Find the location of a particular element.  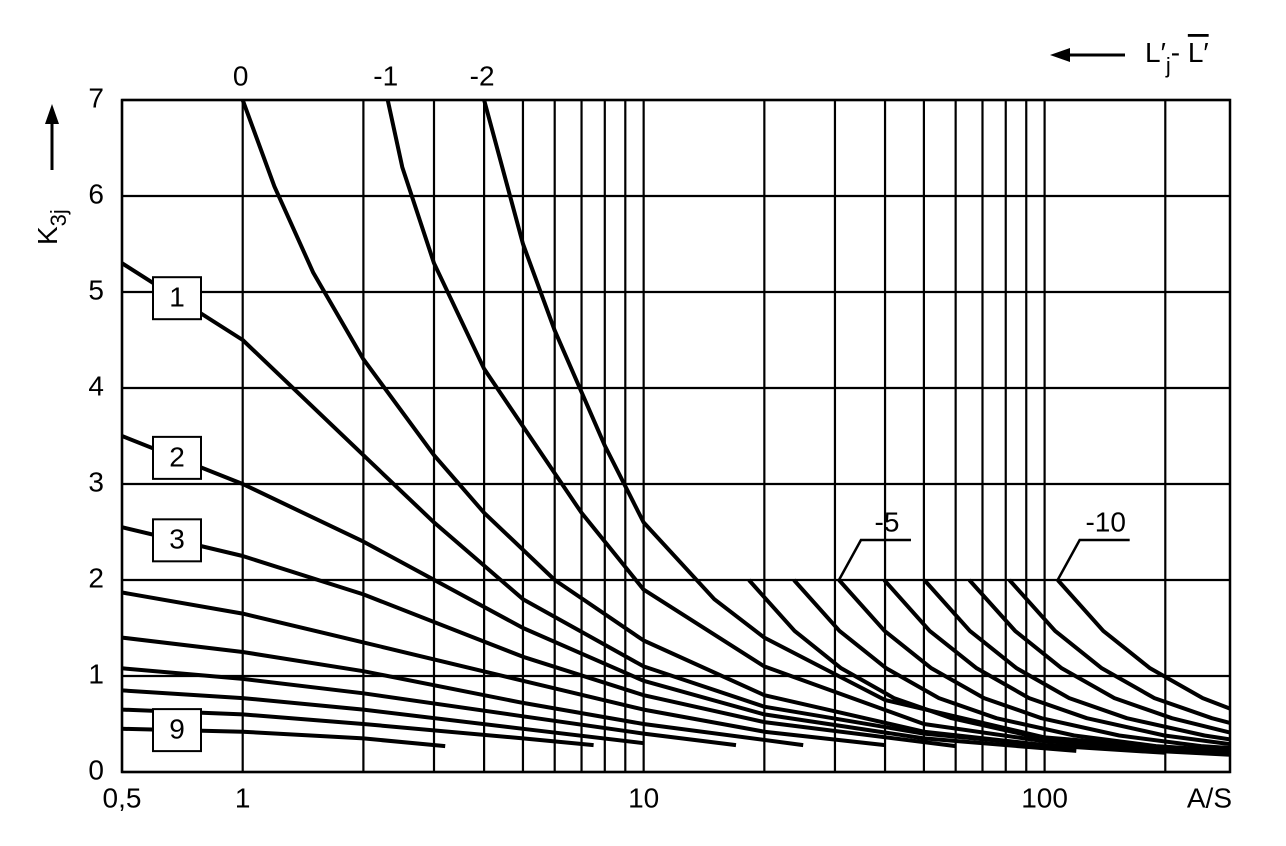

curve-label: -10 is located at coordinates (1105, 521).